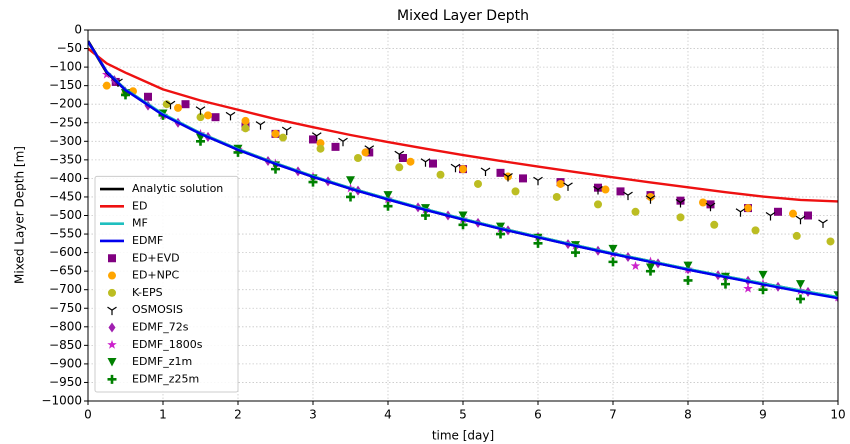  What do you see at coordinates (65, 252) in the screenshot?
I see `y-tick-label: −600` at bounding box center [65, 252].